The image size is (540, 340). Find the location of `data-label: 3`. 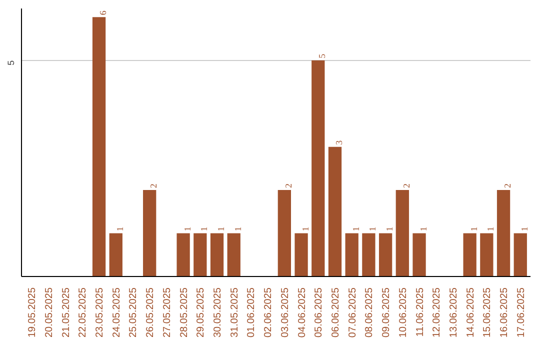

data-label: 3 is located at coordinates (339, 142).